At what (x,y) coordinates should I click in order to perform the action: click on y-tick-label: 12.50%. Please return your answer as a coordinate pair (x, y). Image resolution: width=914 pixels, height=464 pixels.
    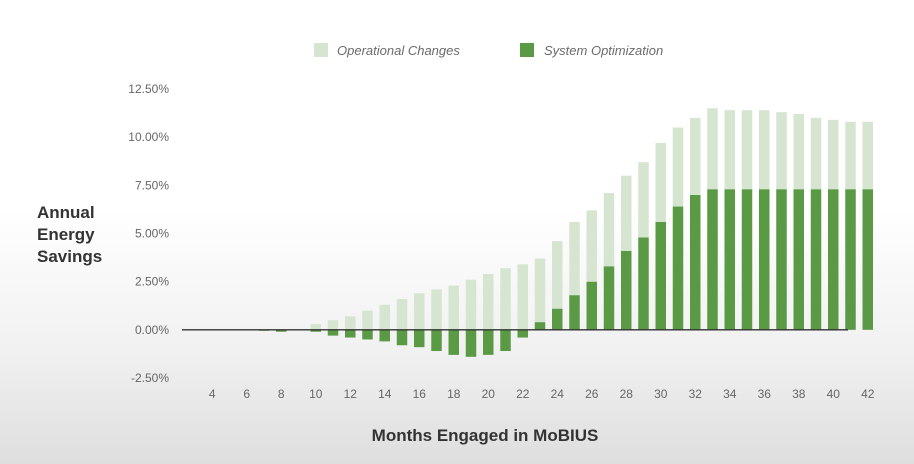
    Looking at the image, I should click on (148, 89).